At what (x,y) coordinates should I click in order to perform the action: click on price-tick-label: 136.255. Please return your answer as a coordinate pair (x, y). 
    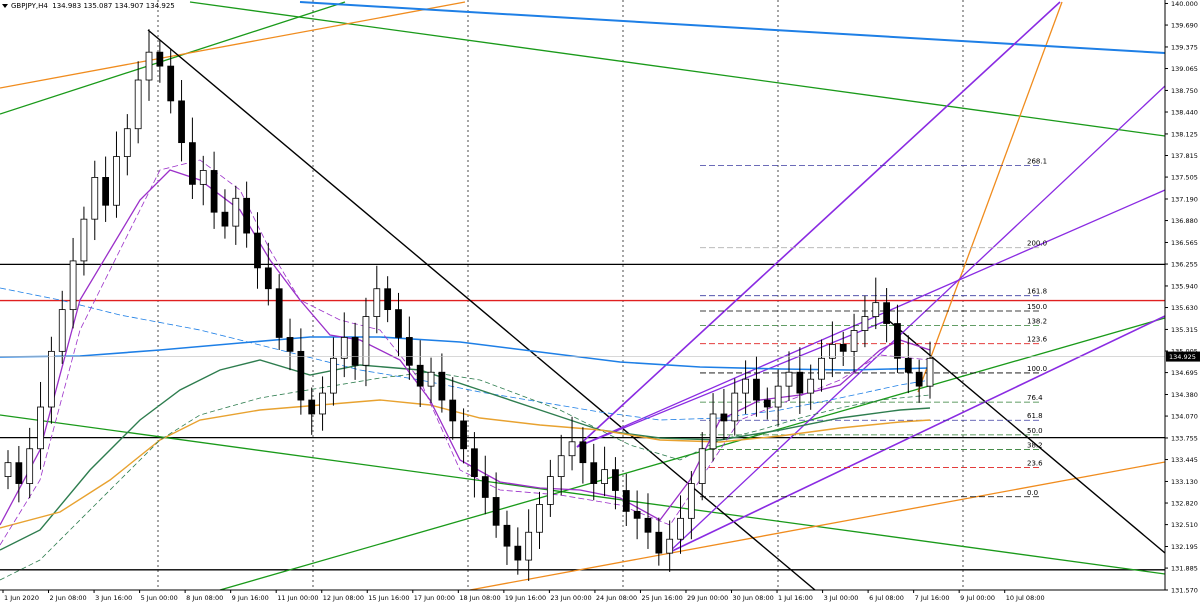
    Looking at the image, I should click on (1184, 265).